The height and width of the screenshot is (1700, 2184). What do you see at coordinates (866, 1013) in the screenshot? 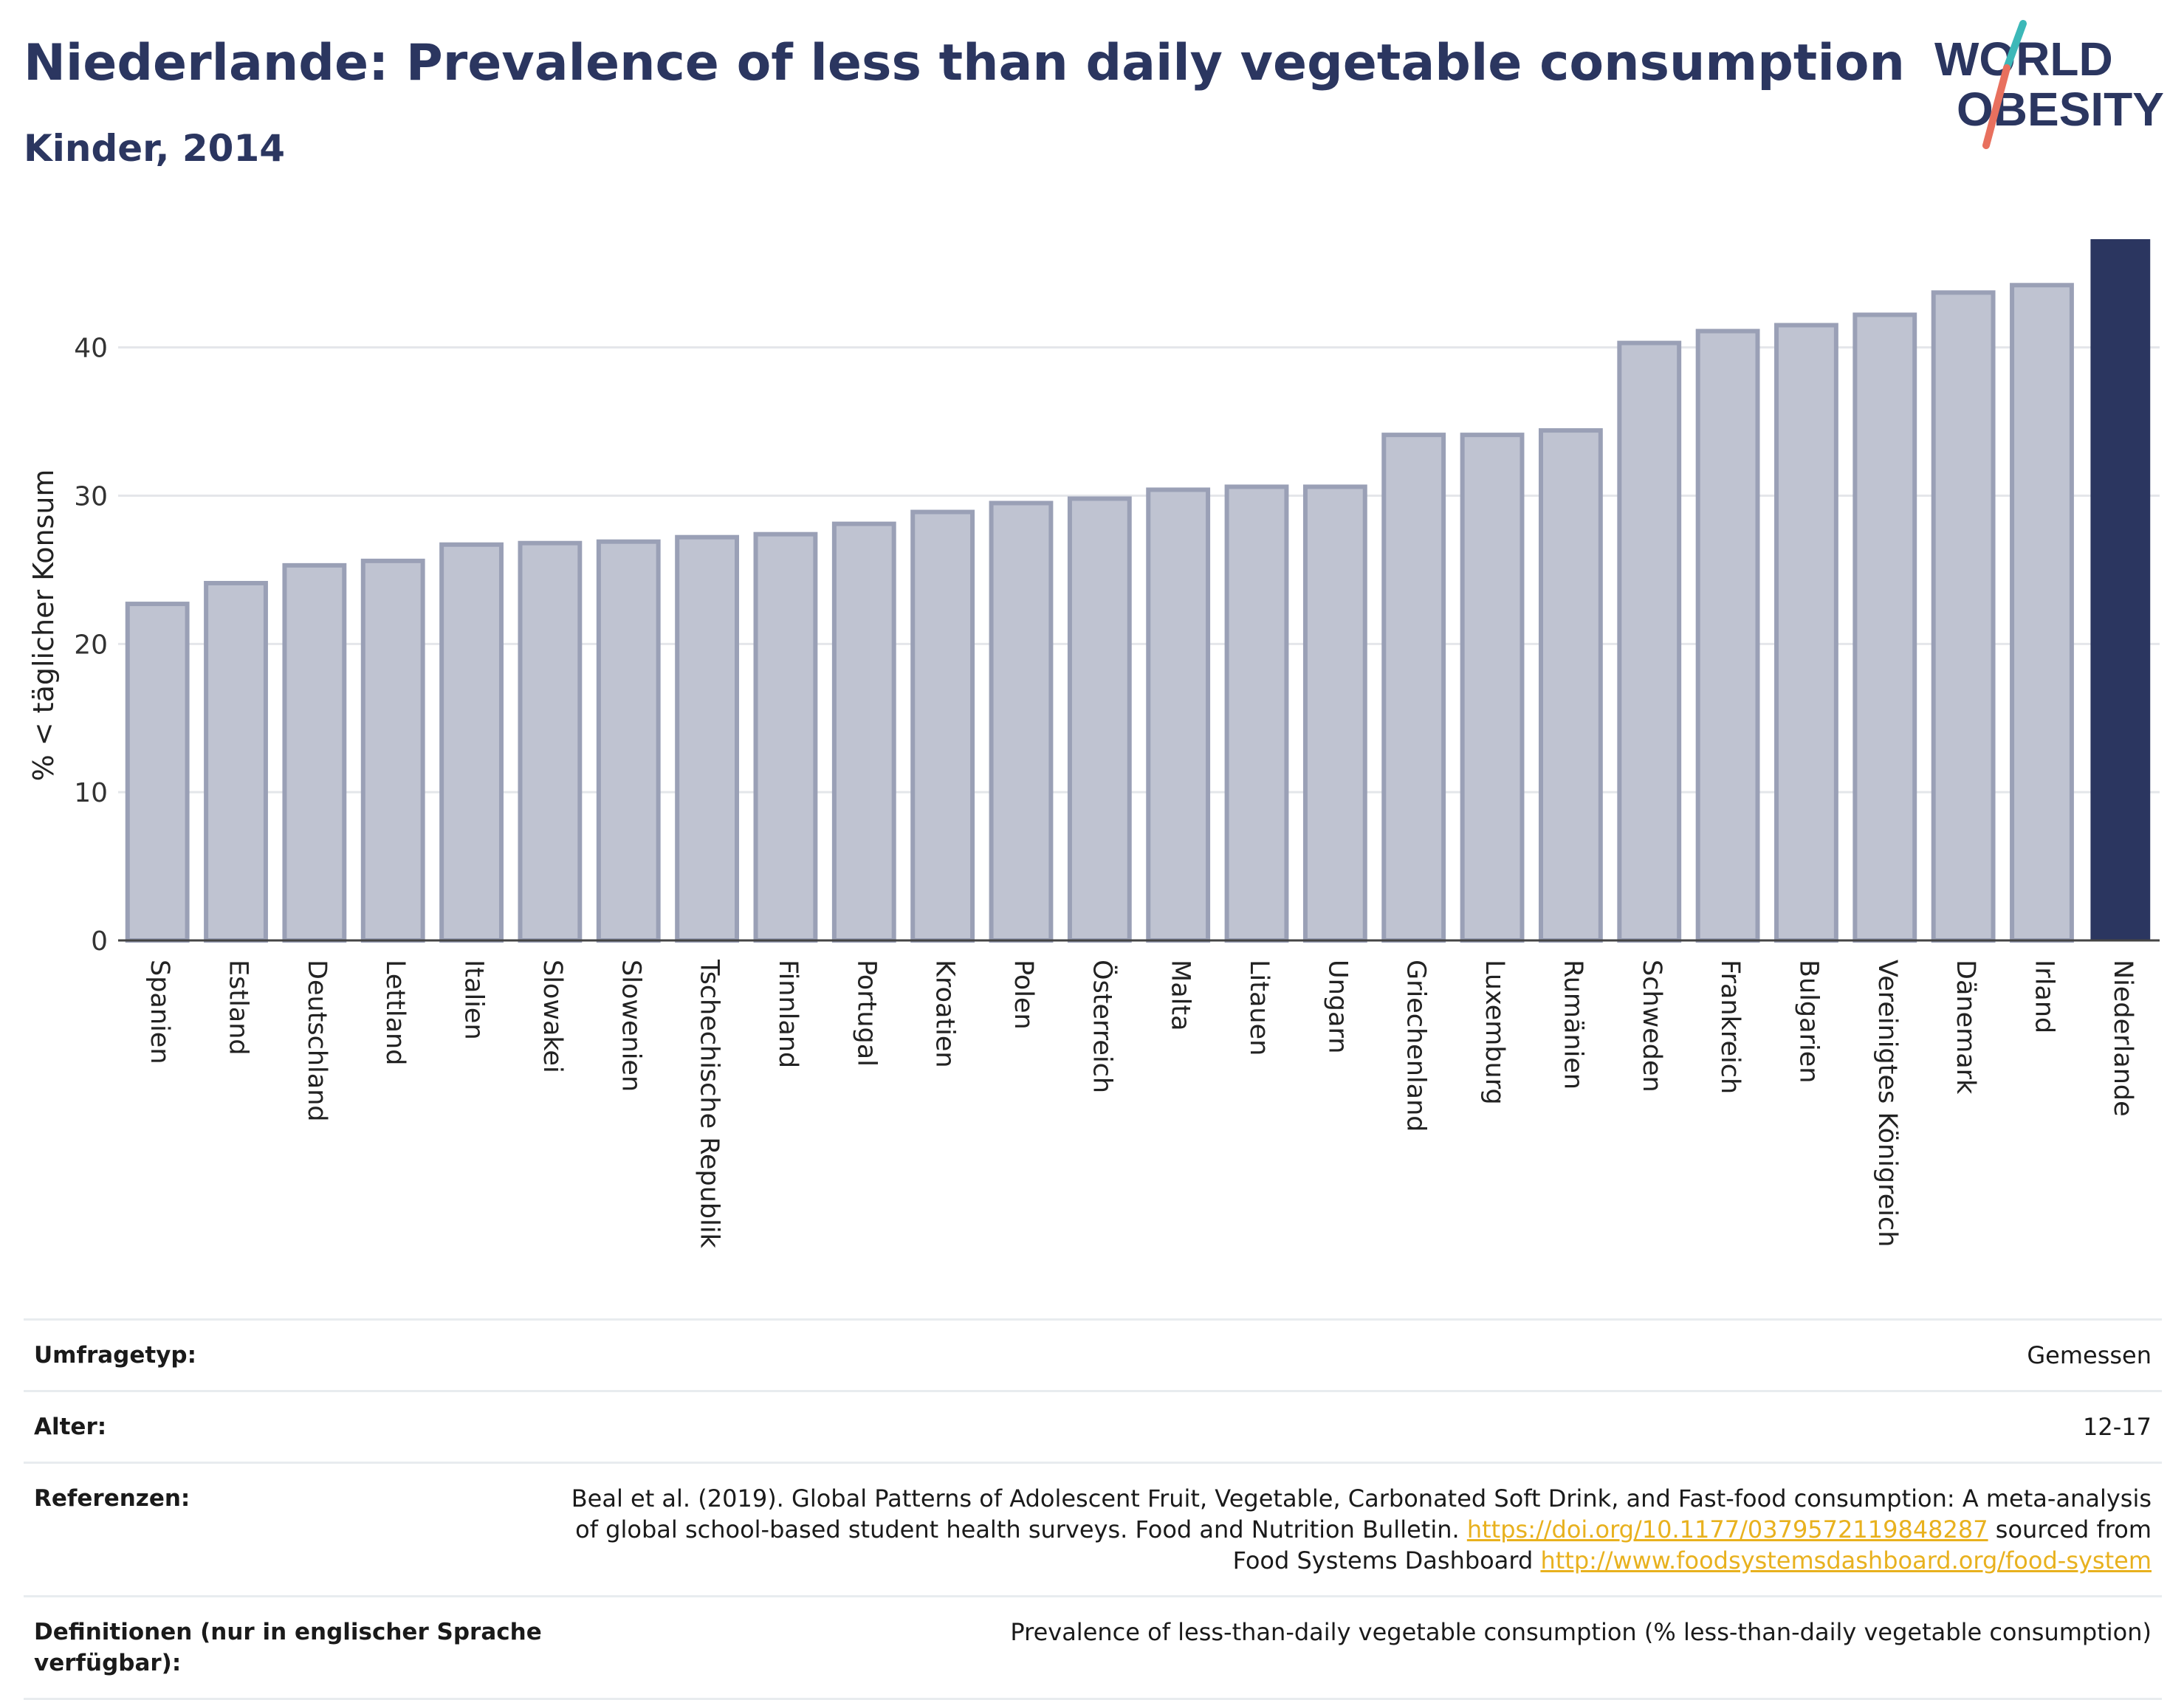
I see `x-tick-label: Portugal` at bounding box center [866, 1013].